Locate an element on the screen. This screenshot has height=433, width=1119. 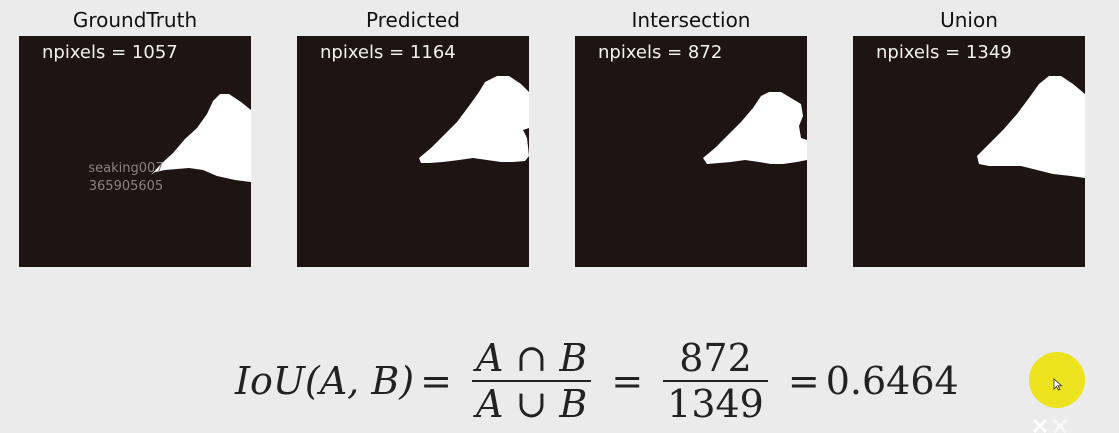
close-icon is located at coordinates (1050, 425).